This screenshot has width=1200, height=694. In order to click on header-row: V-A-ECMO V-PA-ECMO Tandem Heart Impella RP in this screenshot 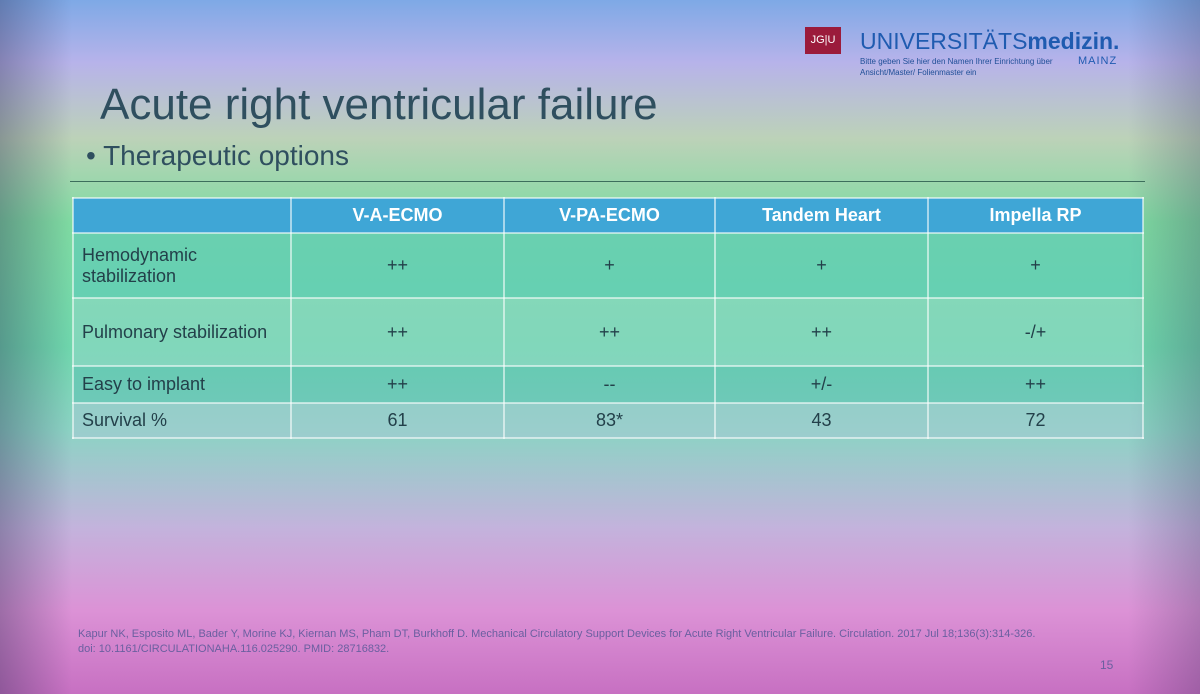, I will do `click(608, 215)`.